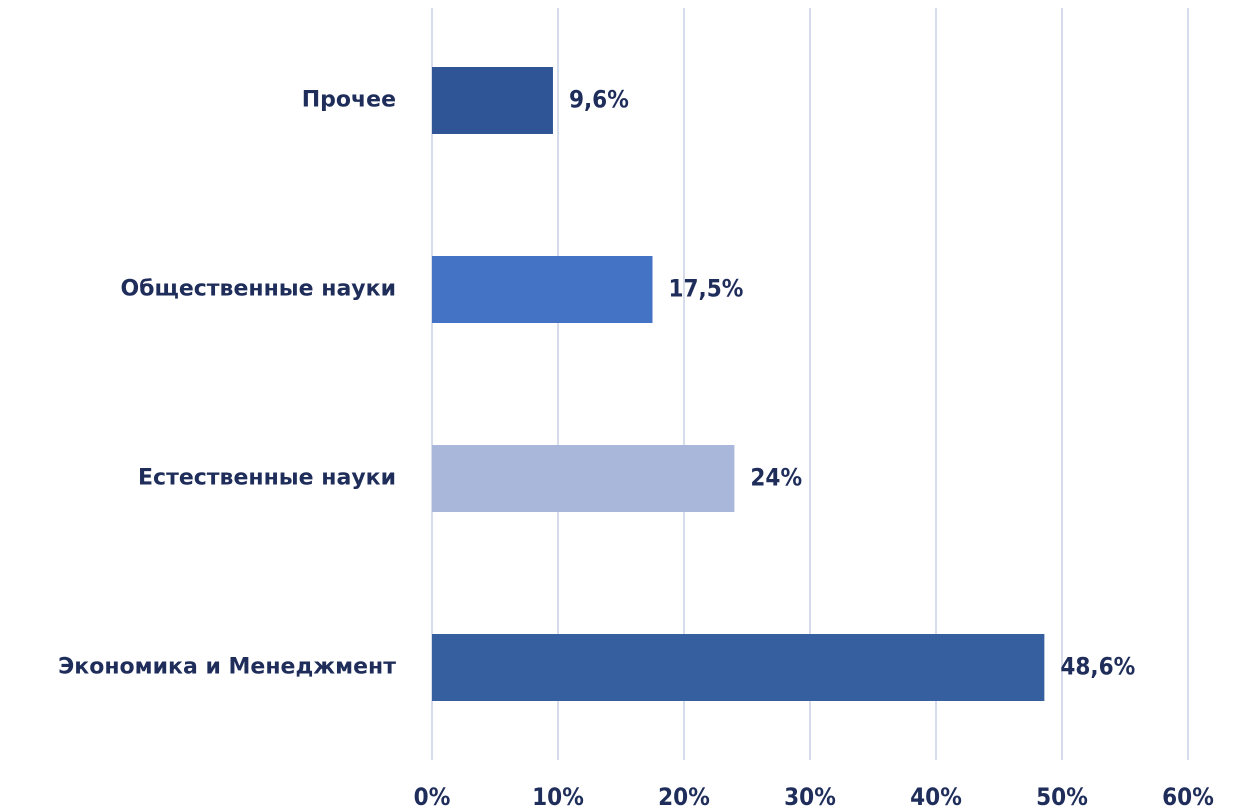 This screenshot has width=1245, height=812. Describe the element at coordinates (227, 667) in the screenshot. I see `y-tick-label: Экономика и Менеджмент` at that location.